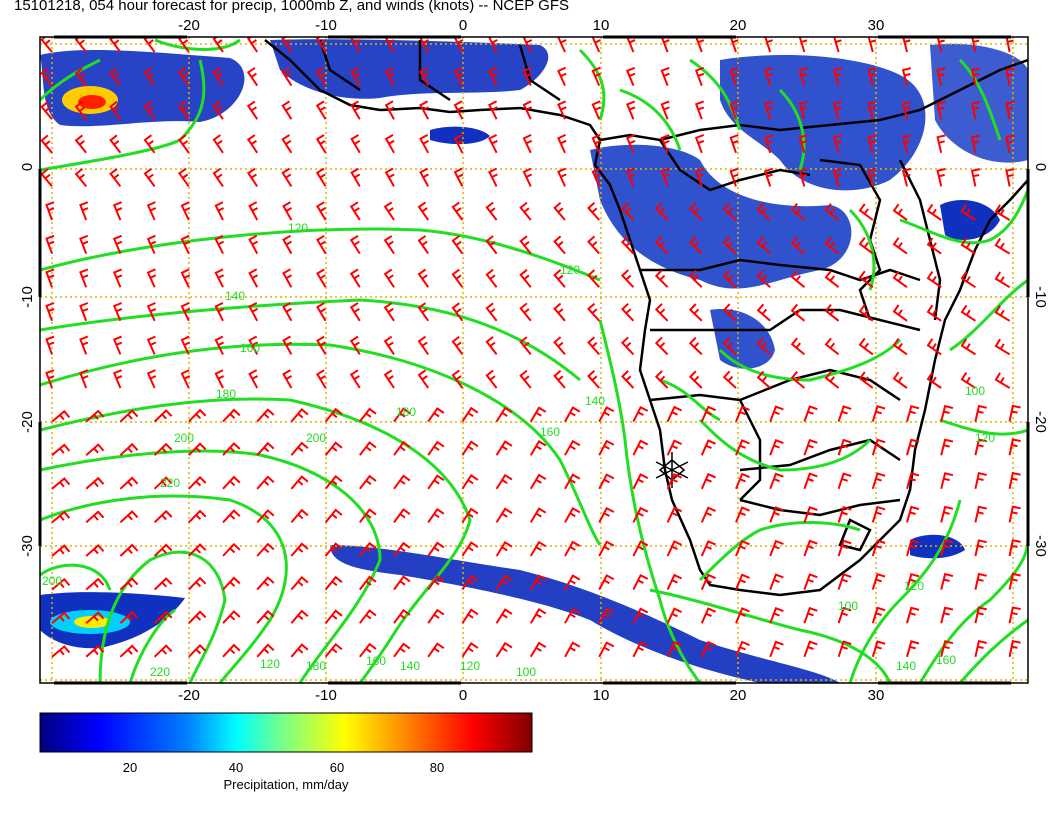 This screenshot has width=1056, height=816. I want to click on contour-label: 200, so click(316, 438).